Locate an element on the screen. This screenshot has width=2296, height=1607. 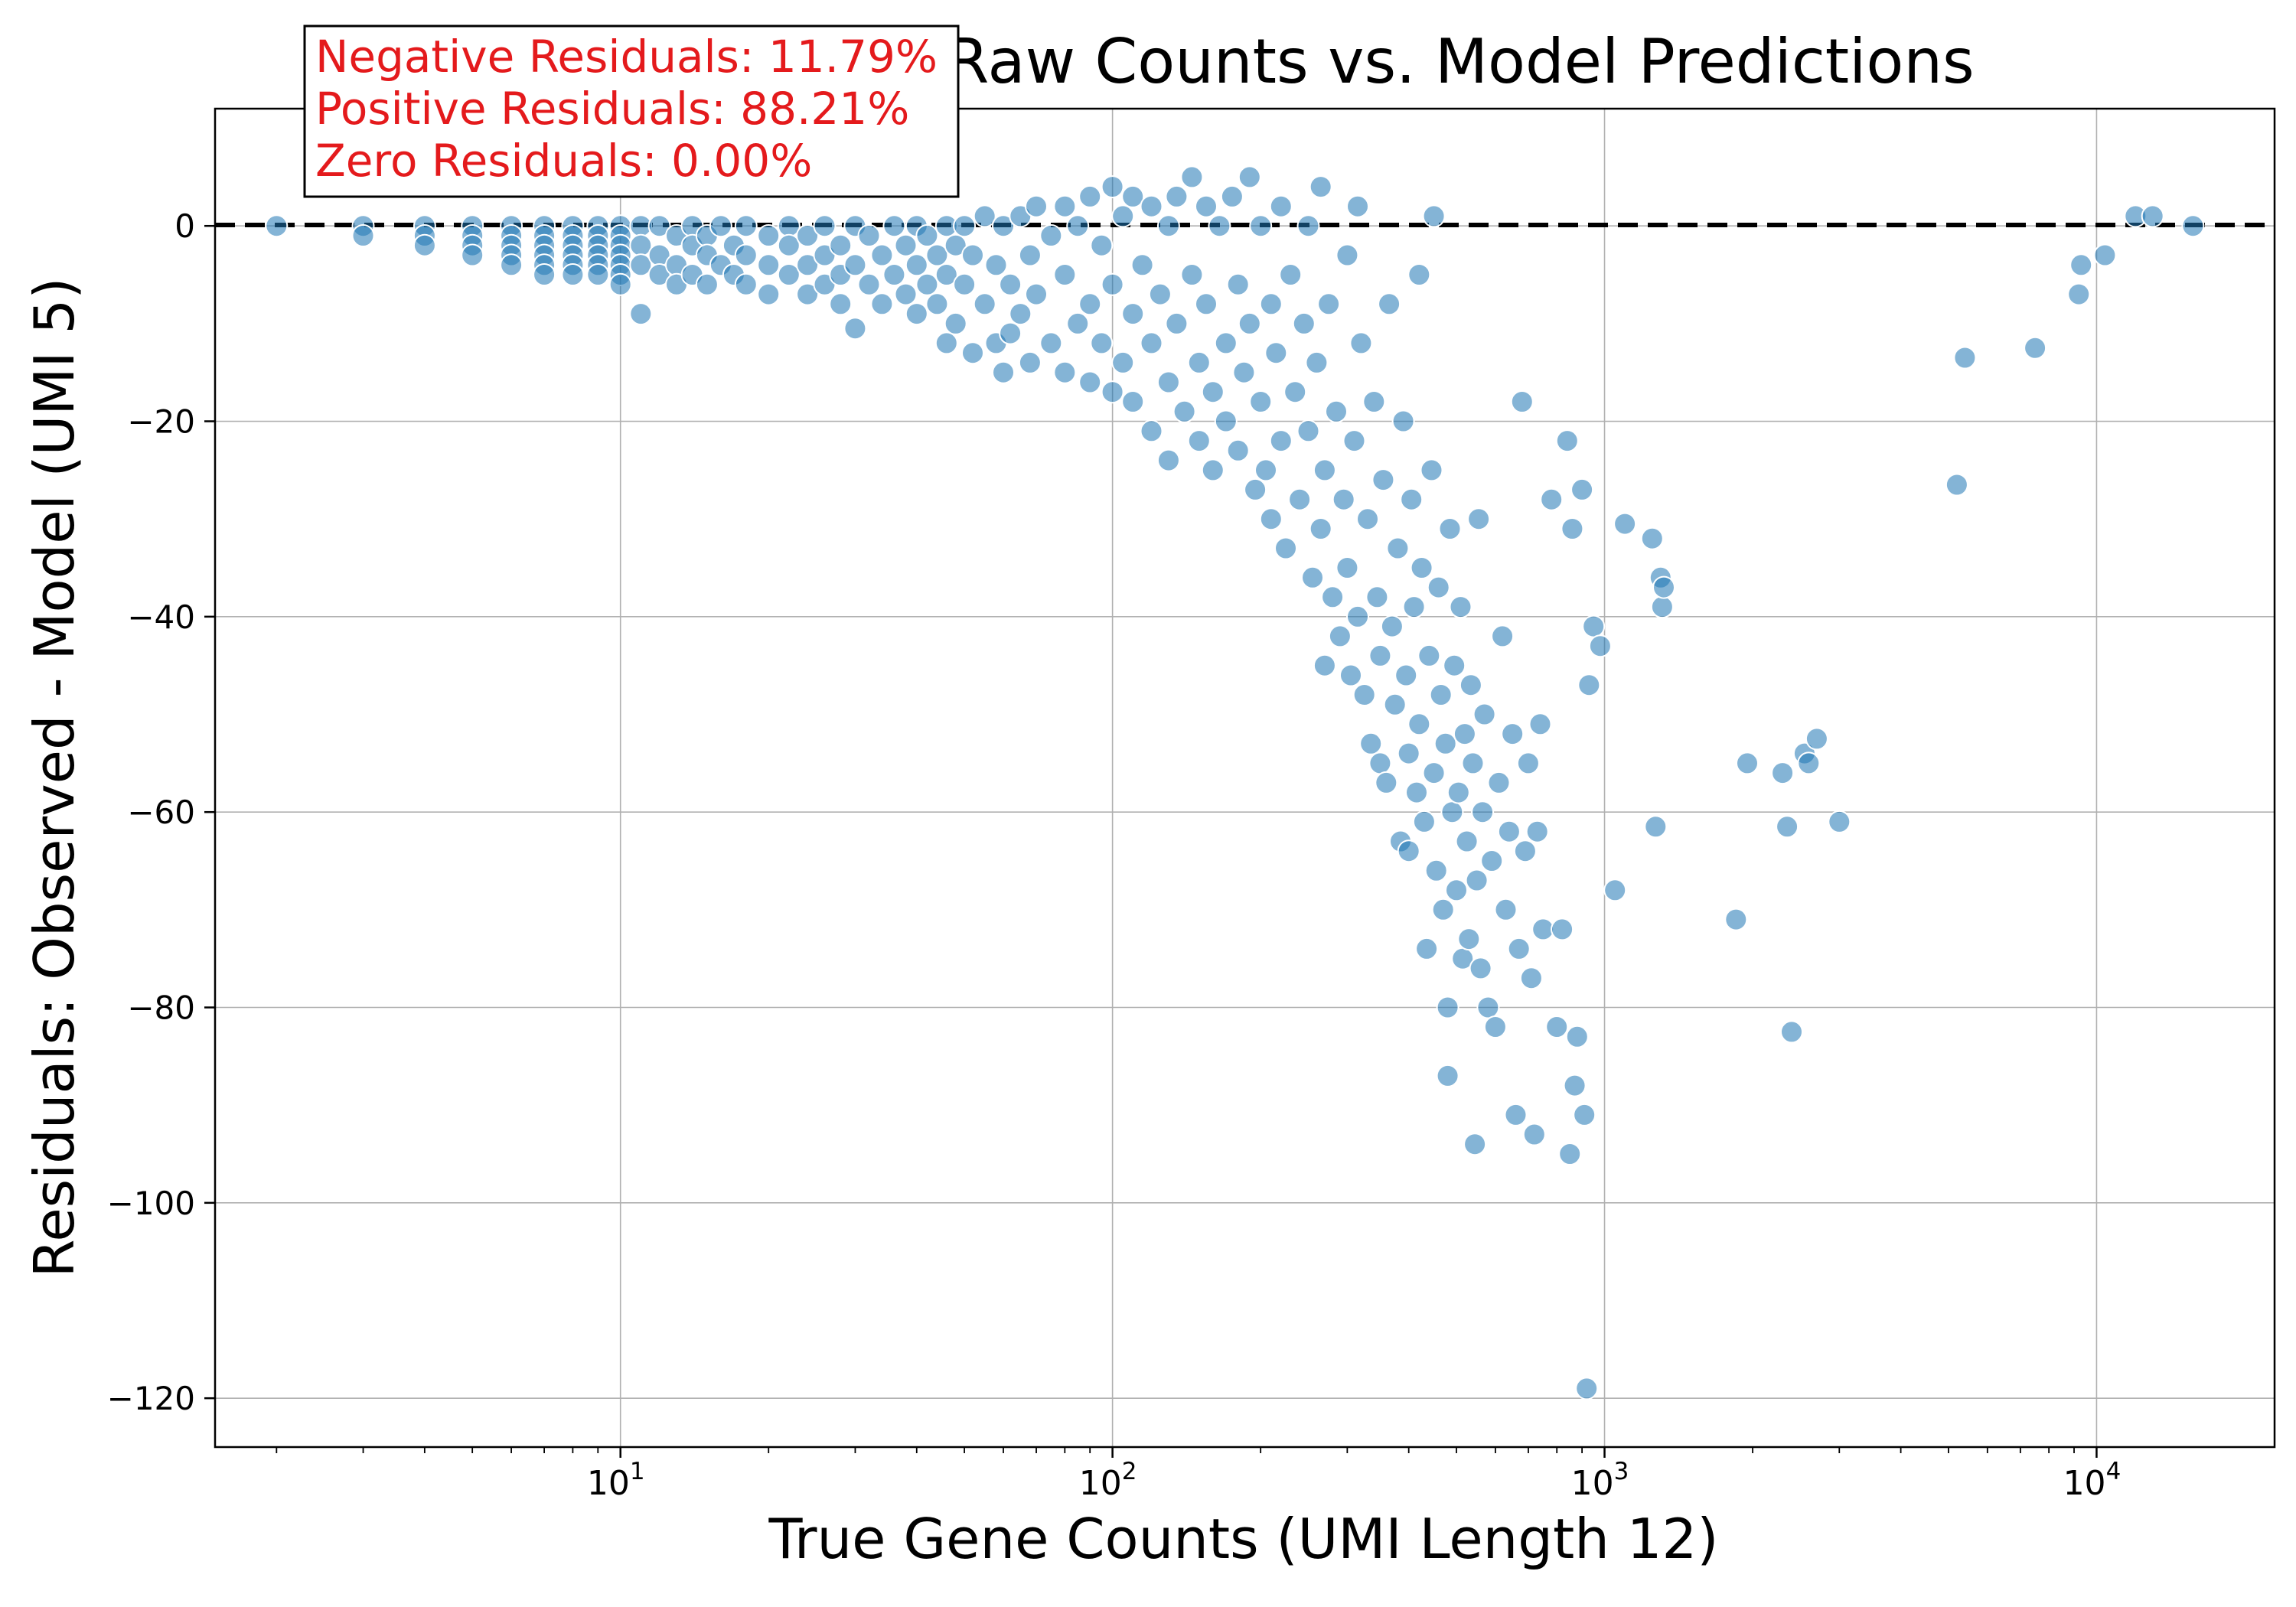
y-tick-label: −80 is located at coordinates (161, 1008).